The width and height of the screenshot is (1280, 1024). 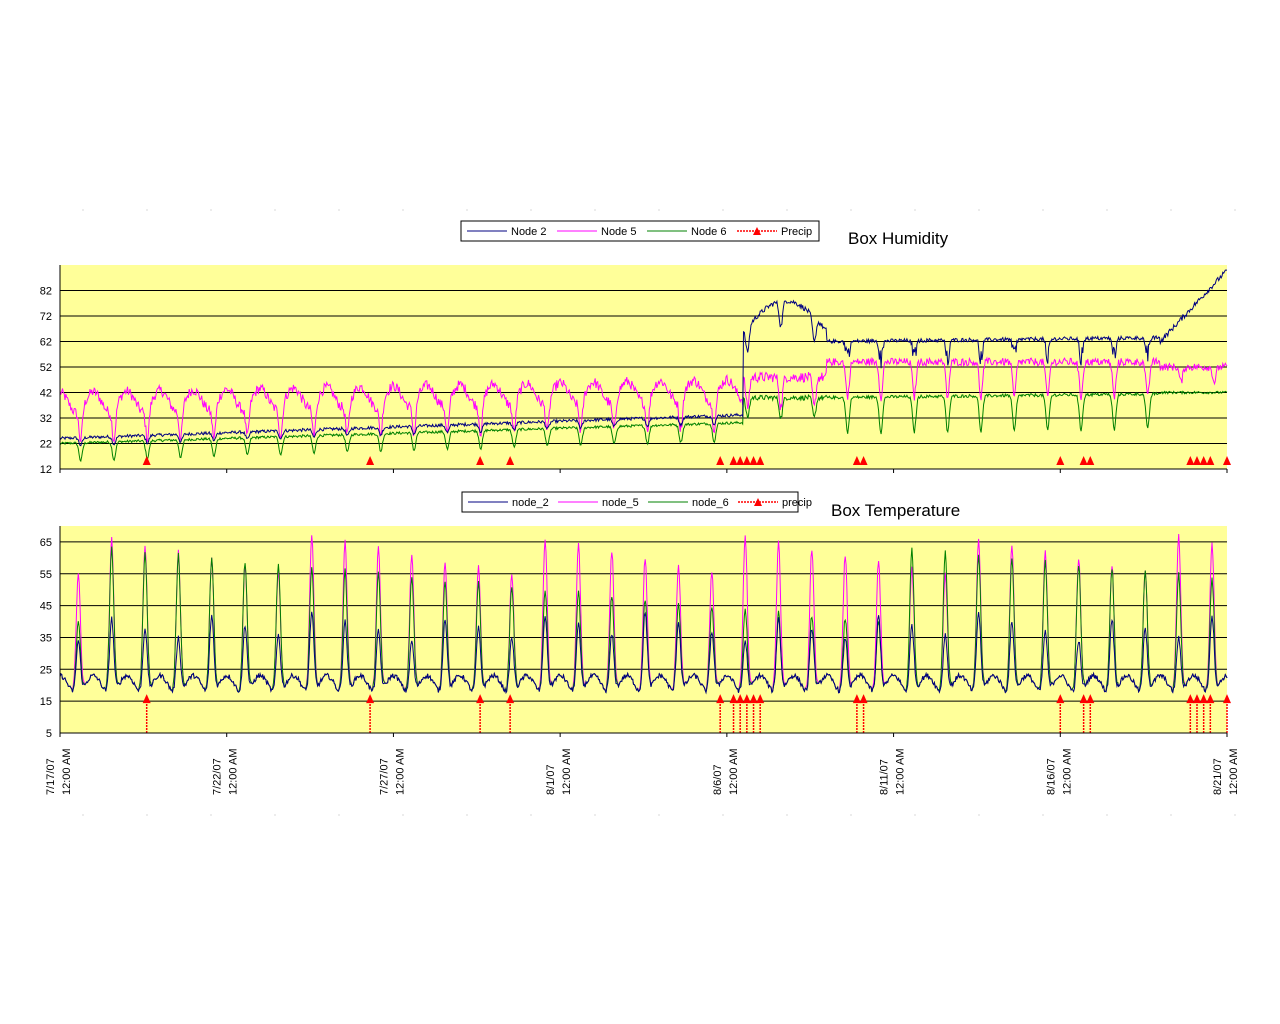 What do you see at coordinates (1059, 772) in the screenshot?
I see `x-tick-label: 8/16/07 12:00 AM` at bounding box center [1059, 772].